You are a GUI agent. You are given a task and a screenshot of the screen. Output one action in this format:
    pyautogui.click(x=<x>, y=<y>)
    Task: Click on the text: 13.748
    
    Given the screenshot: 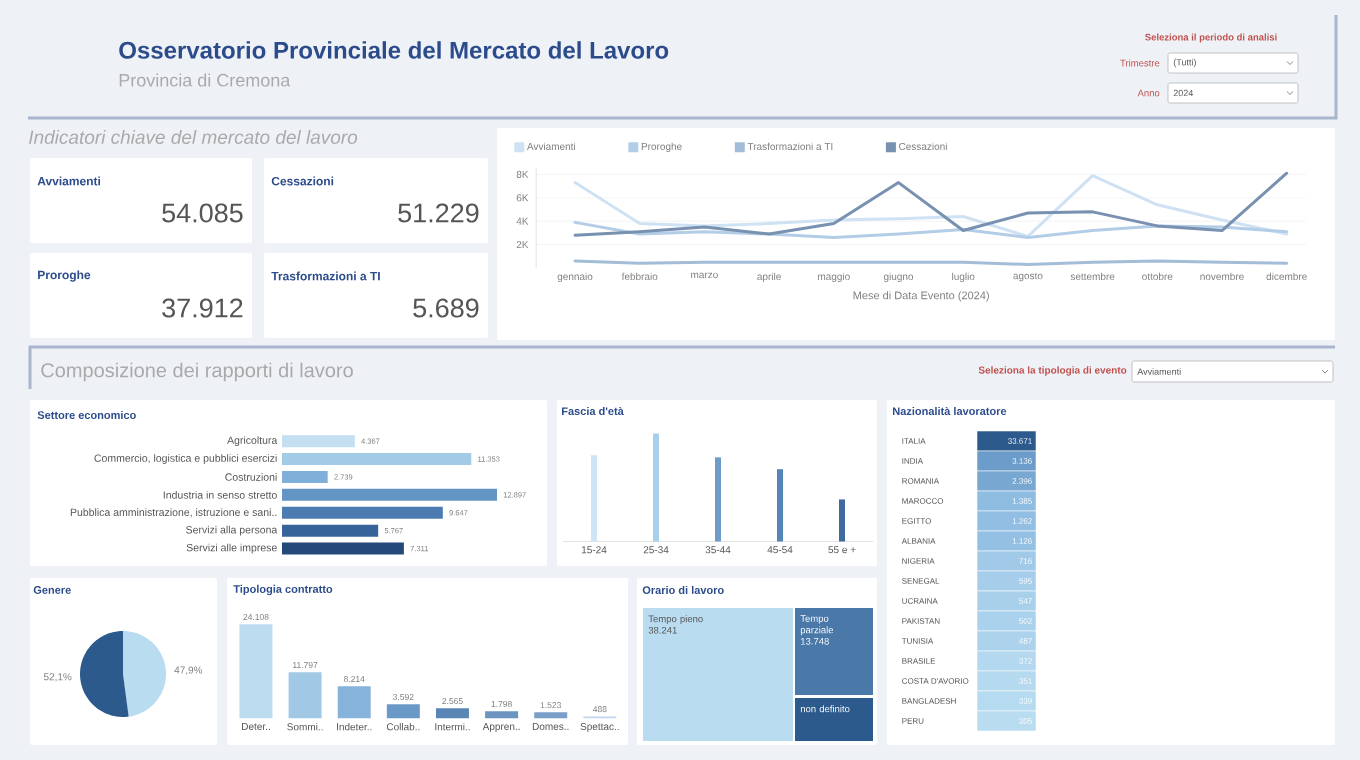 What is the action you would take?
    pyautogui.click(x=815, y=641)
    